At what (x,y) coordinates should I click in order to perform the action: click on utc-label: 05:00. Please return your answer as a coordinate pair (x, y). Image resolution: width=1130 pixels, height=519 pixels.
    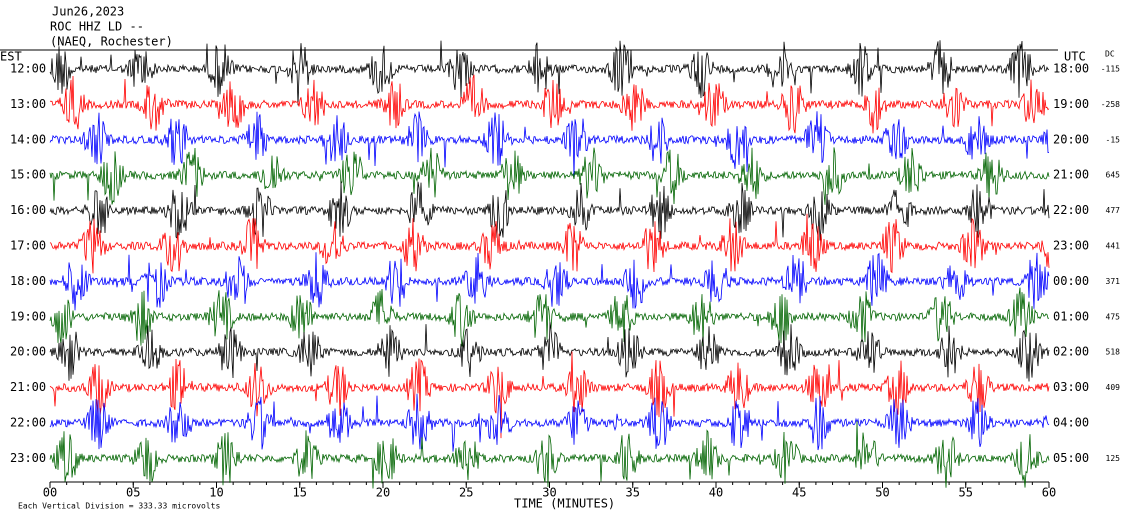
    Looking at the image, I should click on (1071, 458).